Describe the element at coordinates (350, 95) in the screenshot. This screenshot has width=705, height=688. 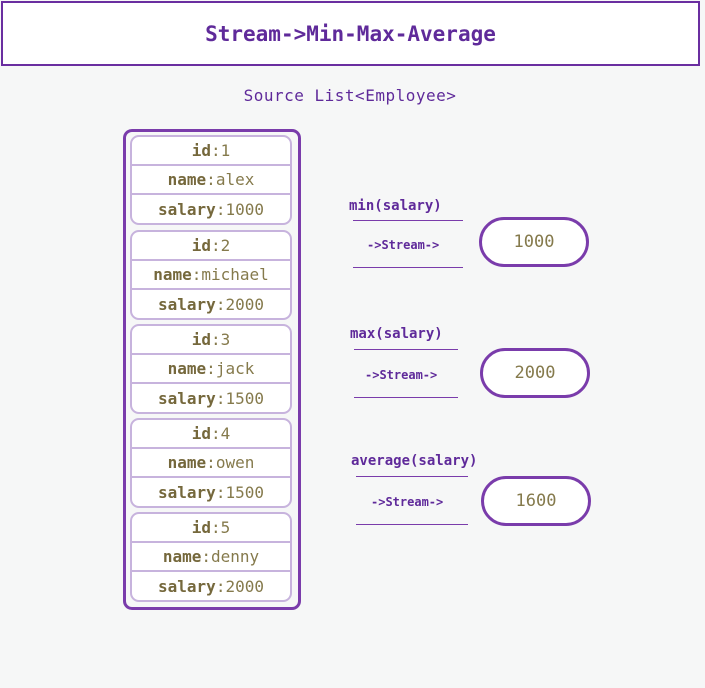
I see `source-list-label: Source List<Employee>` at that location.